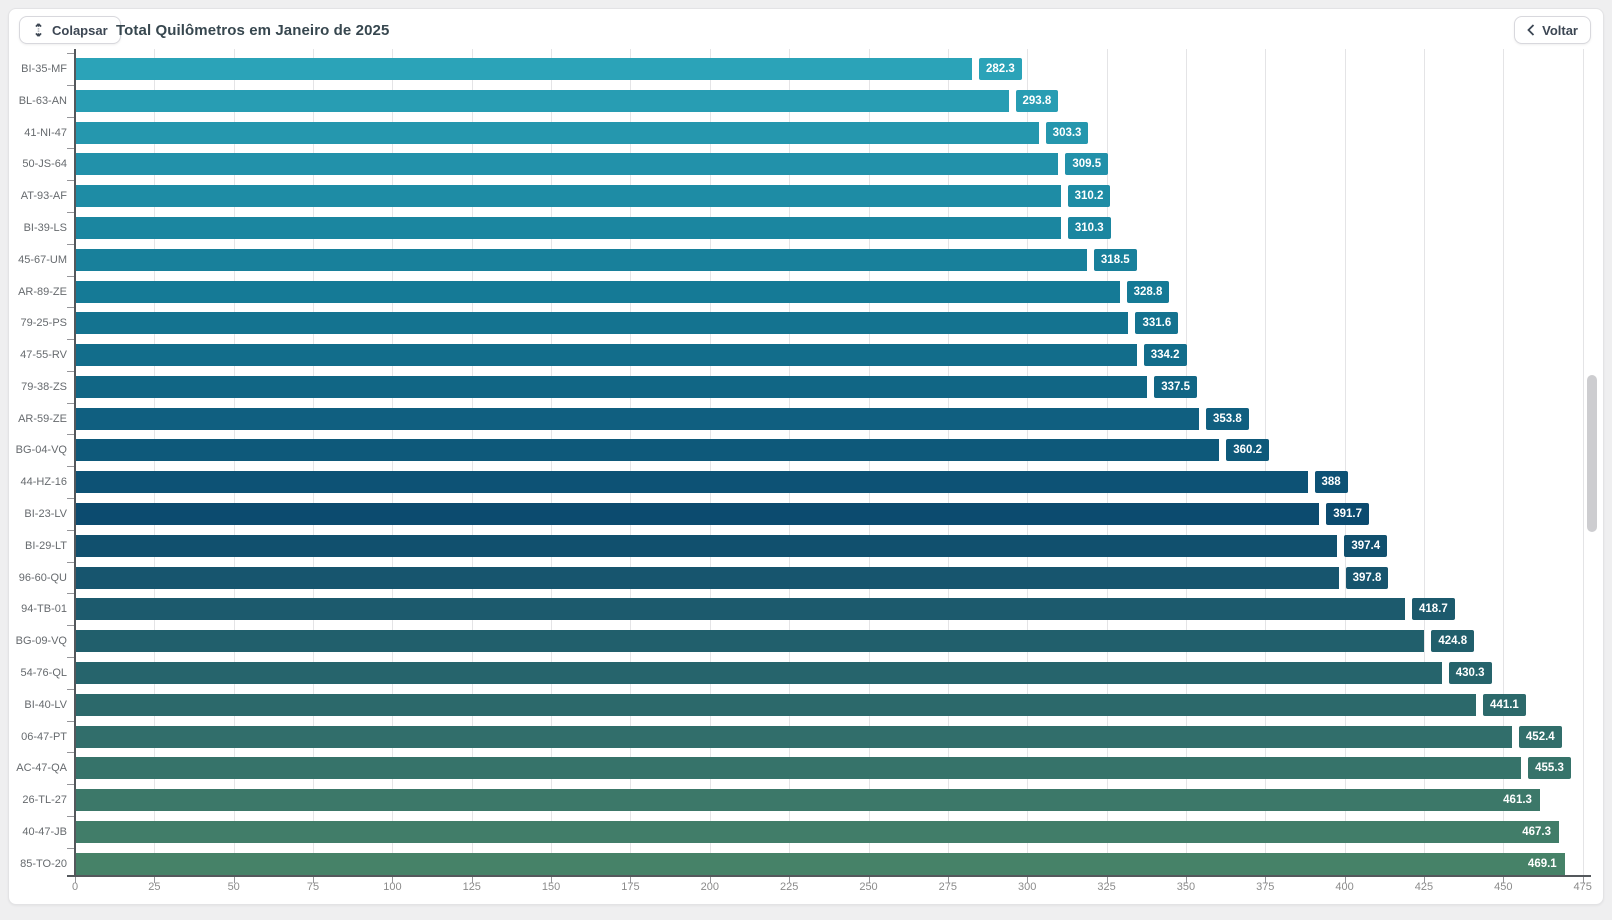  I want to click on back-button-label: Voltar, so click(1560, 30).